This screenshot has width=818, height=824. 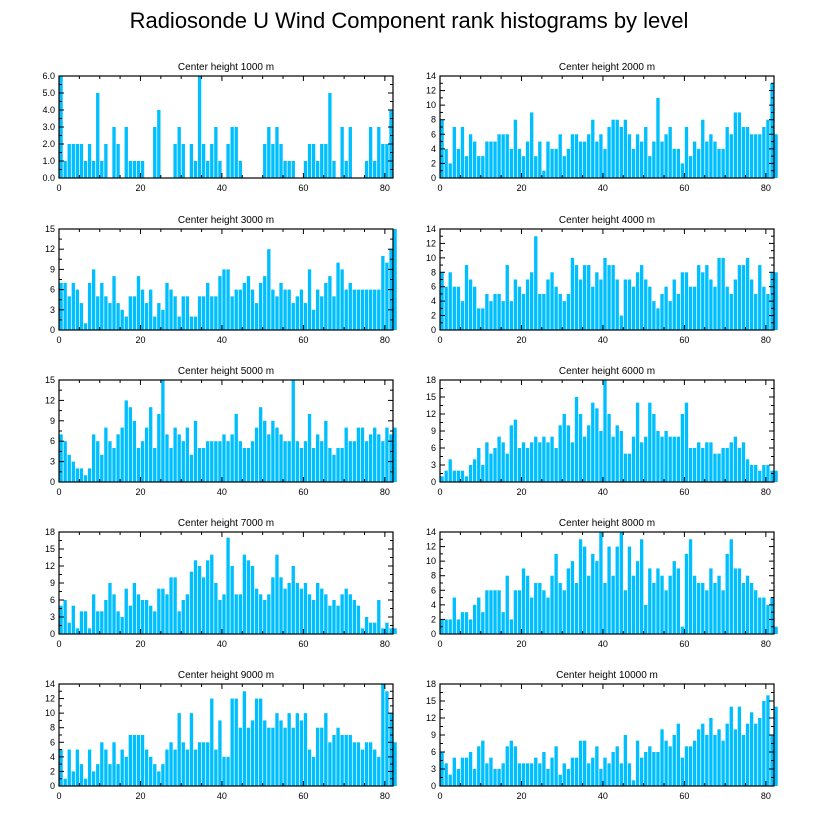 I want to click on y-tick-label: 2, so click(x=433, y=163).